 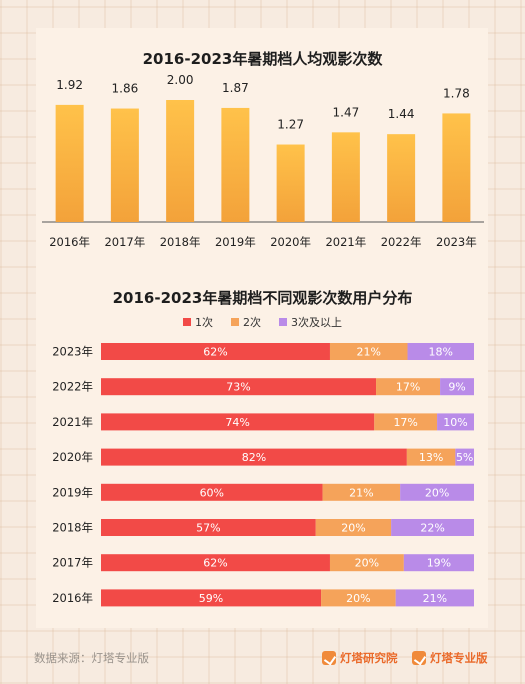 What do you see at coordinates (252, 322) in the screenshot?
I see `legend-label-2: 2次` at bounding box center [252, 322].